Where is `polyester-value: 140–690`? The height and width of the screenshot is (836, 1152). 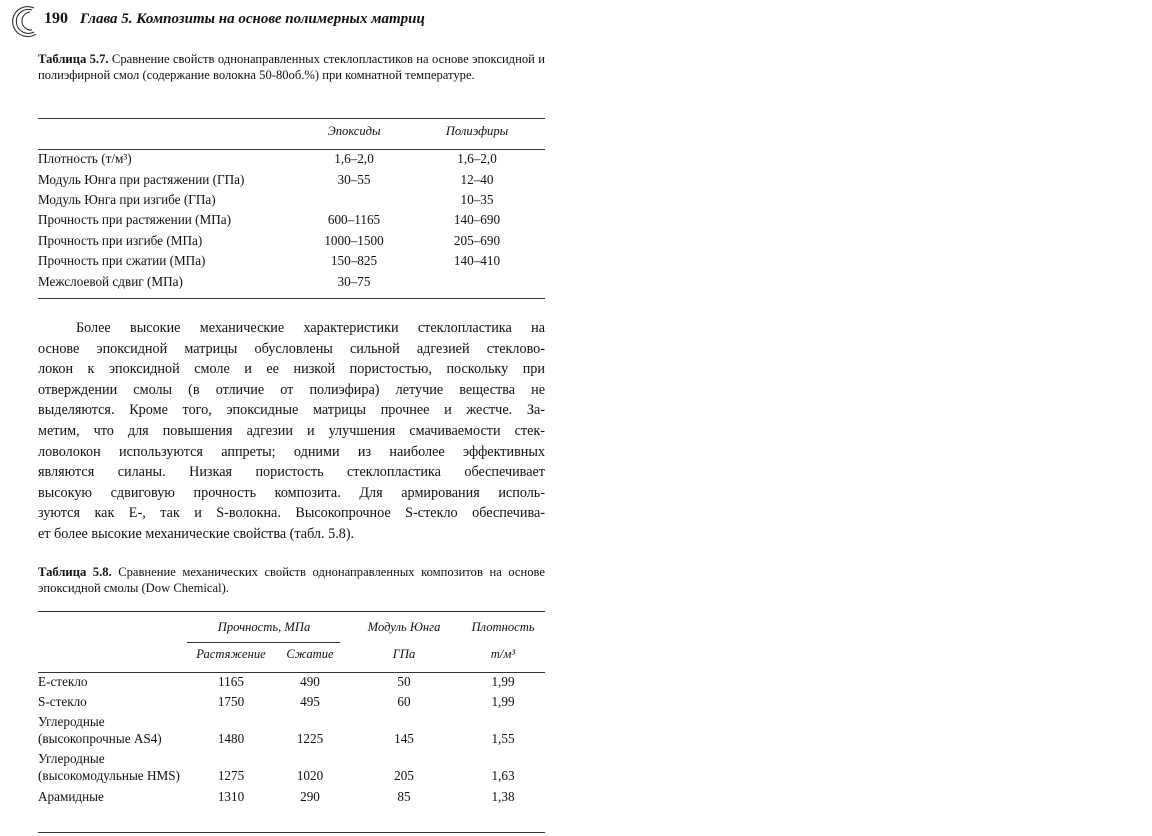
polyester-value: 140–690 is located at coordinates (477, 219).